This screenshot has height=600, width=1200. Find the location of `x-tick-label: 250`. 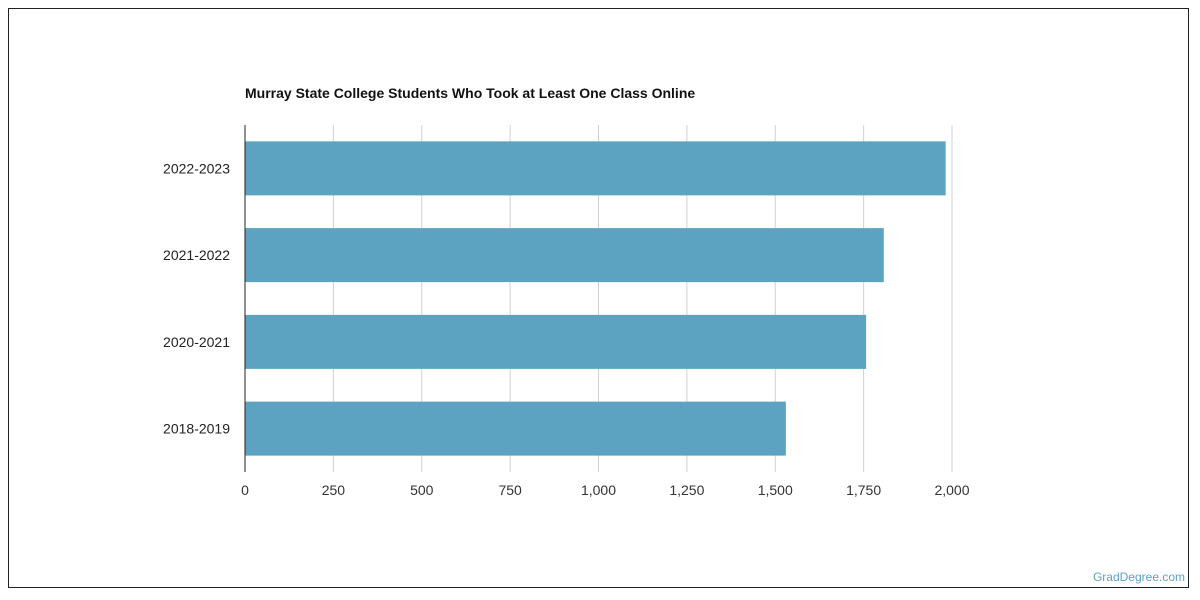

x-tick-label: 250 is located at coordinates (334, 490).